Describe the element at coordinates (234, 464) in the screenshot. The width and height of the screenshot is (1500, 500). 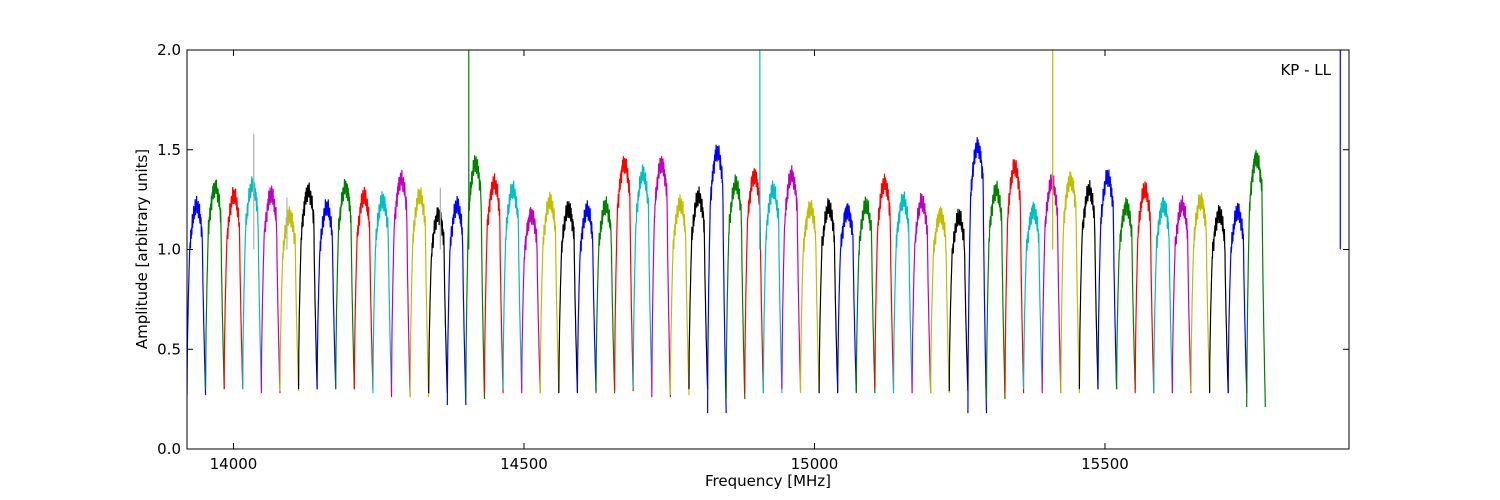
I see `x-tick-label: 14000` at that location.